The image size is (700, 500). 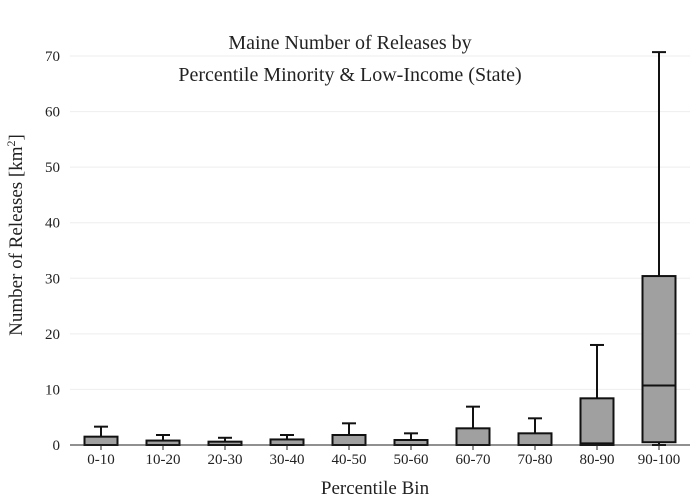 What do you see at coordinates (11, 143) in the screenshot?
I see `y-axis-label-superscript: 2` at bounding box center [11, 143].